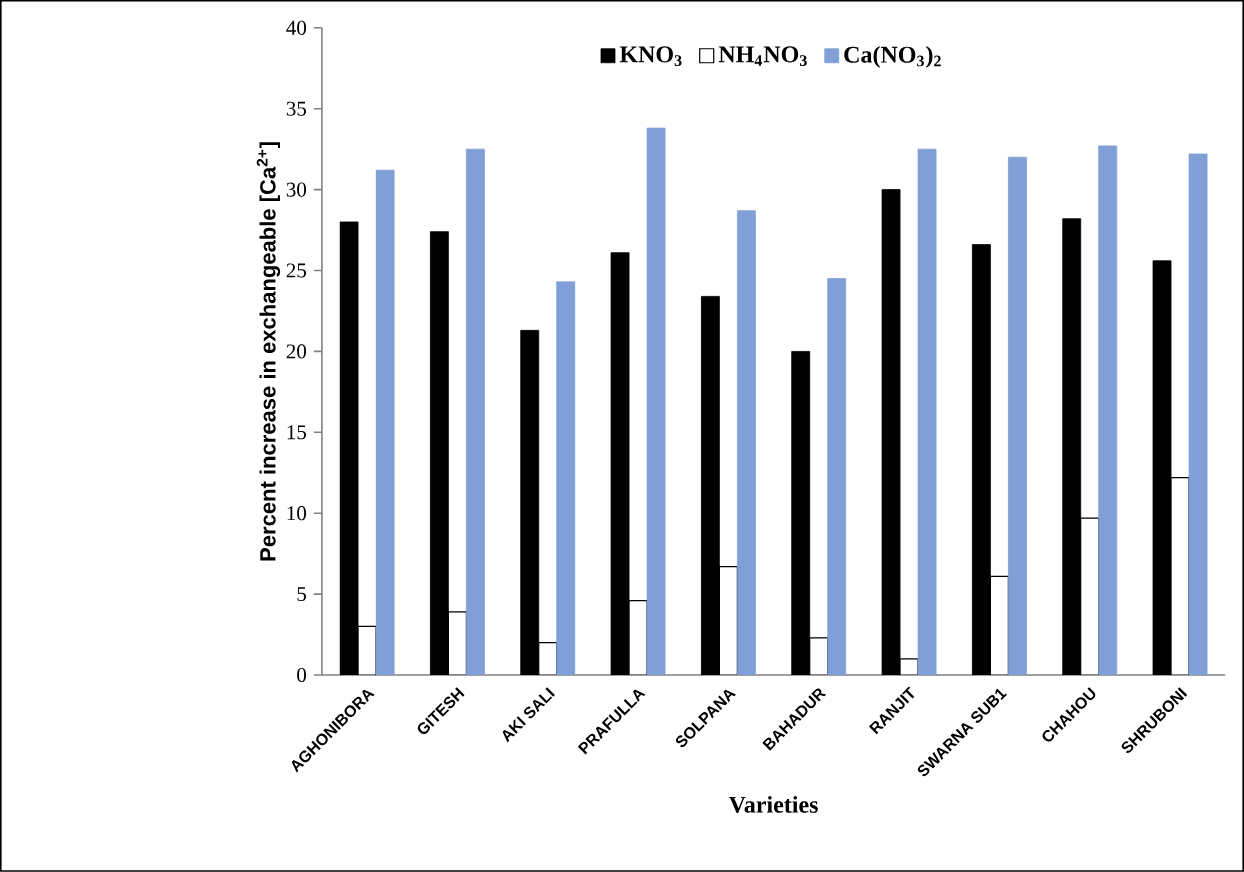 This screenshot has width=1244, height=872. Describe the element at coordinates (892, 56) in the screenshot. I see `legend-label: Ca(NO$_{3}$)$_{2}$` at that location.